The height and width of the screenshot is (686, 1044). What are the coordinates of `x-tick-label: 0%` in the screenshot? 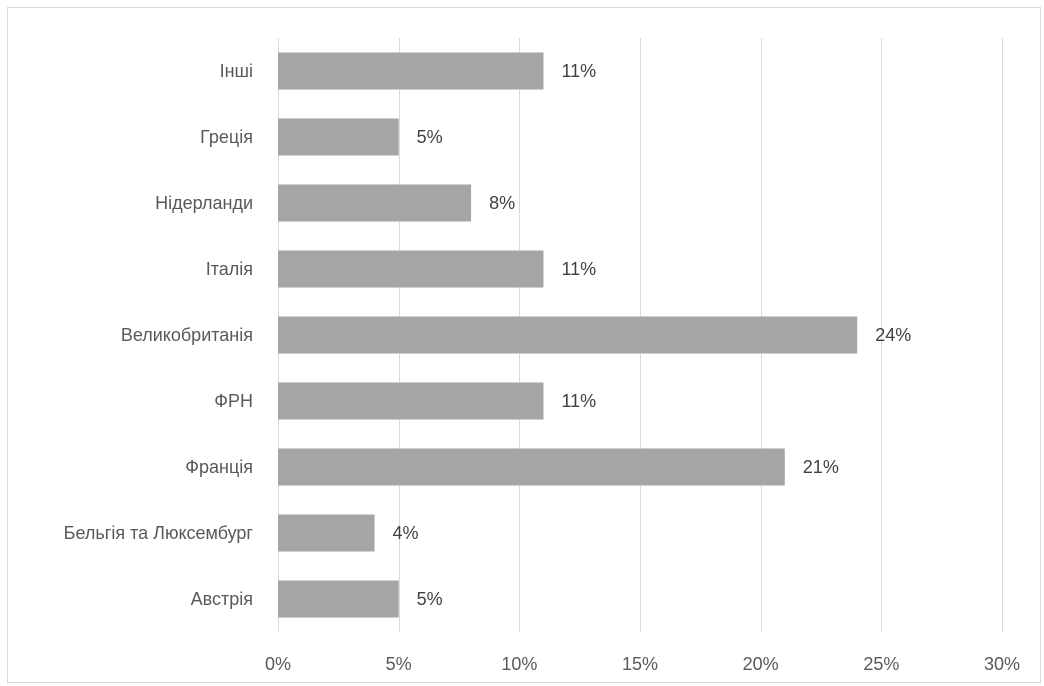 It's located at (278, 664).